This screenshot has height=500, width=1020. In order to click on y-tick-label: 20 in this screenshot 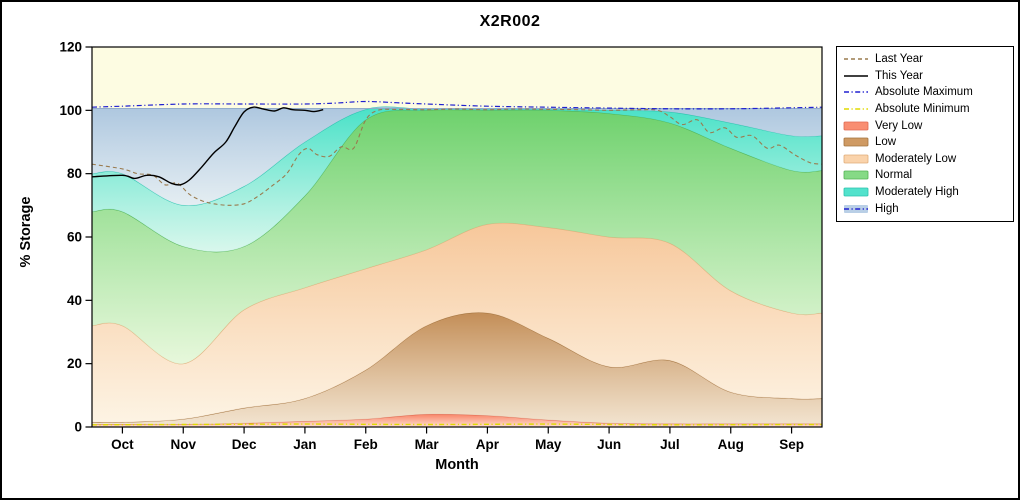, I will do `click(74, 363)`.